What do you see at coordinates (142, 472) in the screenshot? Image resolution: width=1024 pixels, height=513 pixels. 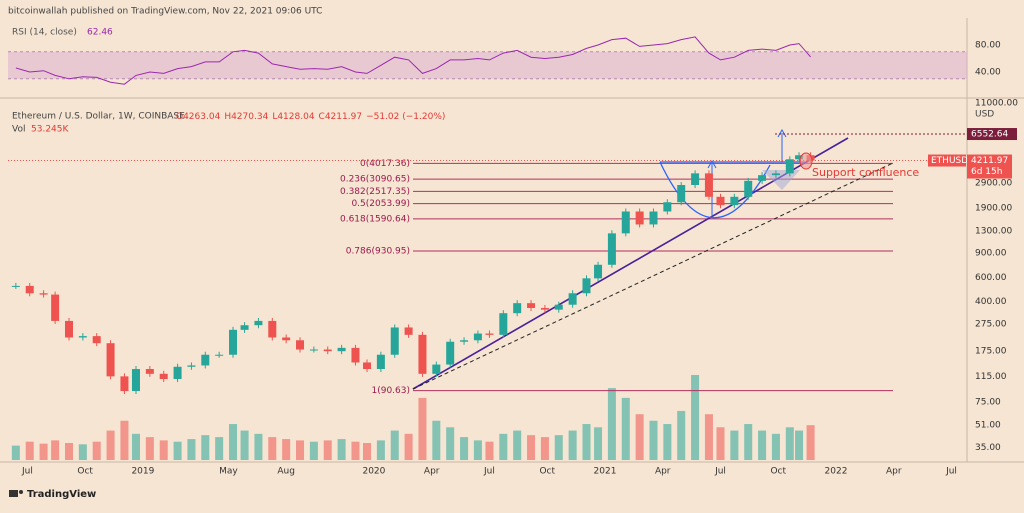 I see `x-tick-label: 2019` at bounding box center [142, 472].